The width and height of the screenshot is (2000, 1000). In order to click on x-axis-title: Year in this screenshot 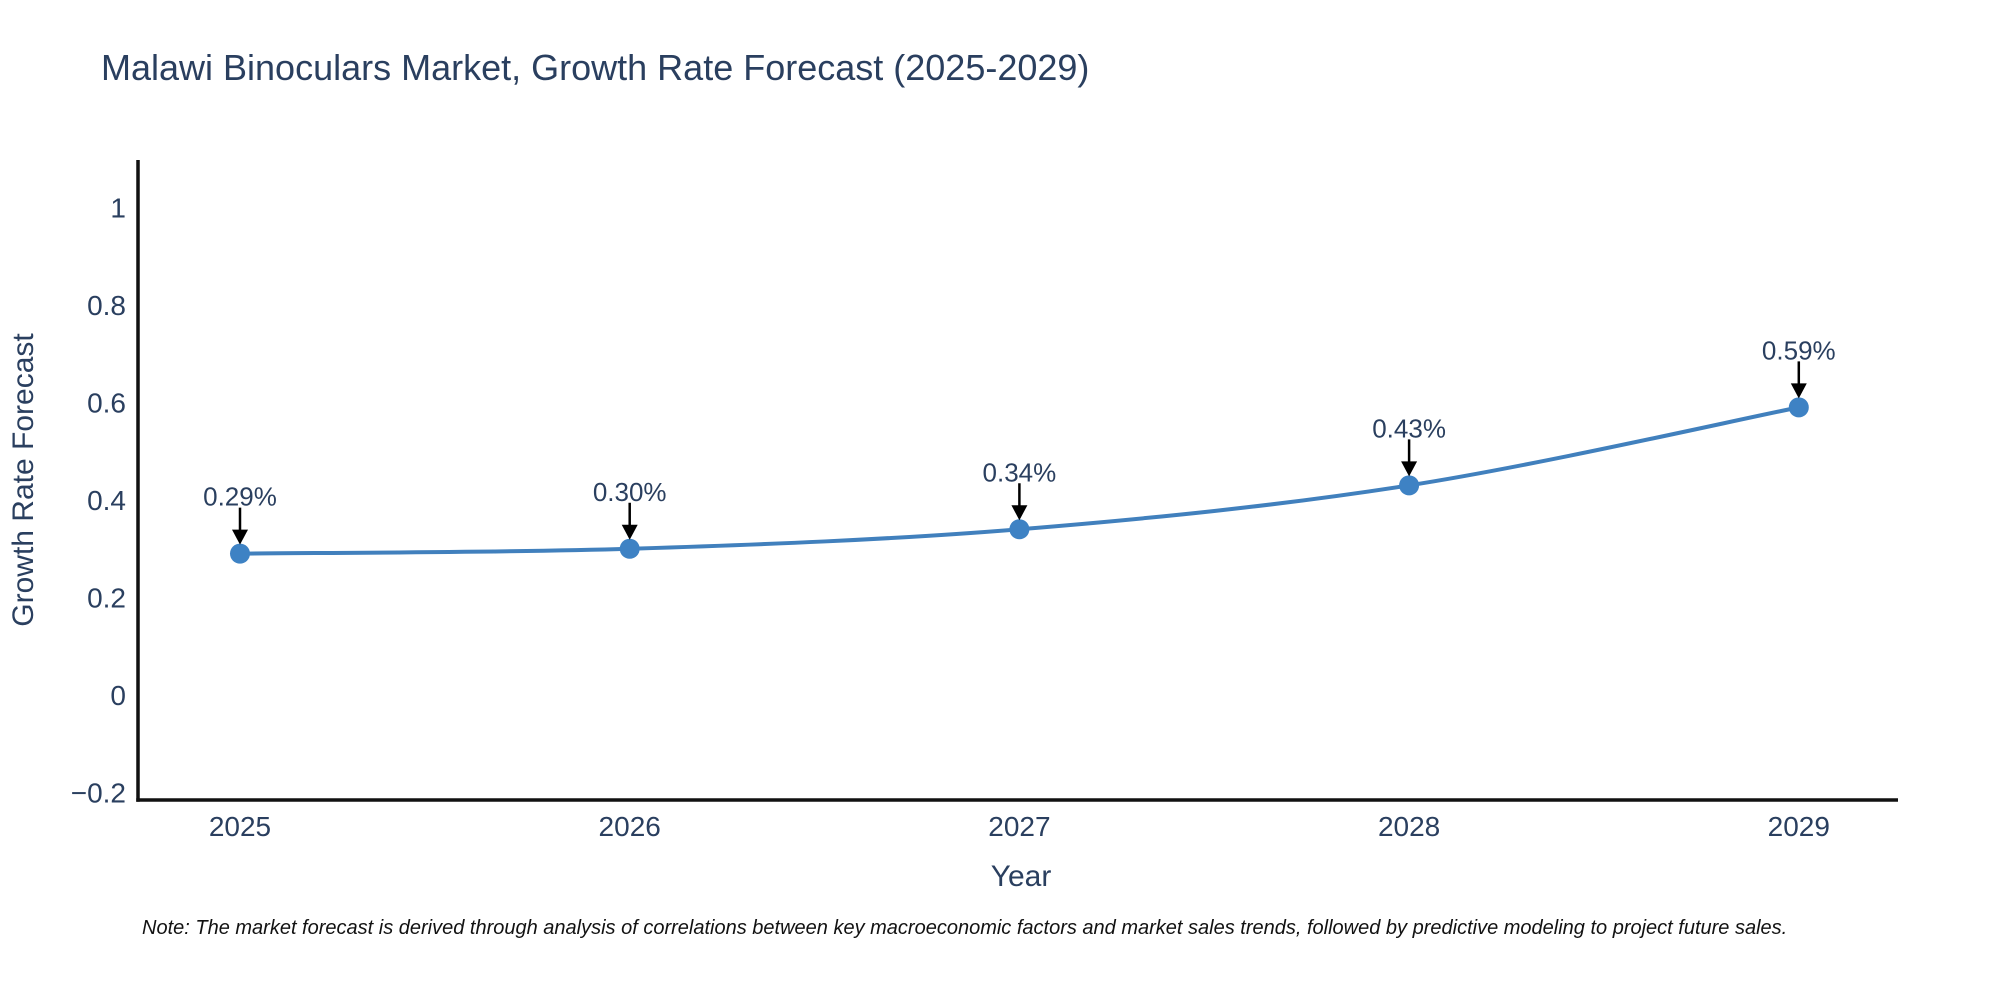, I will do `click(1021, 876)`.